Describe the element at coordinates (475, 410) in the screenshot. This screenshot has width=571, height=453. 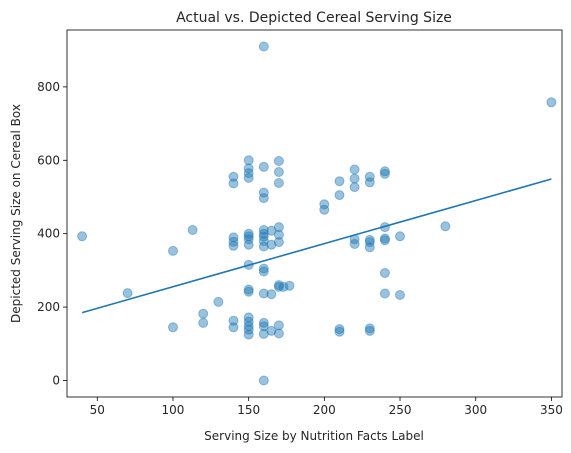
I see `x-tick-label: 300` at that location.